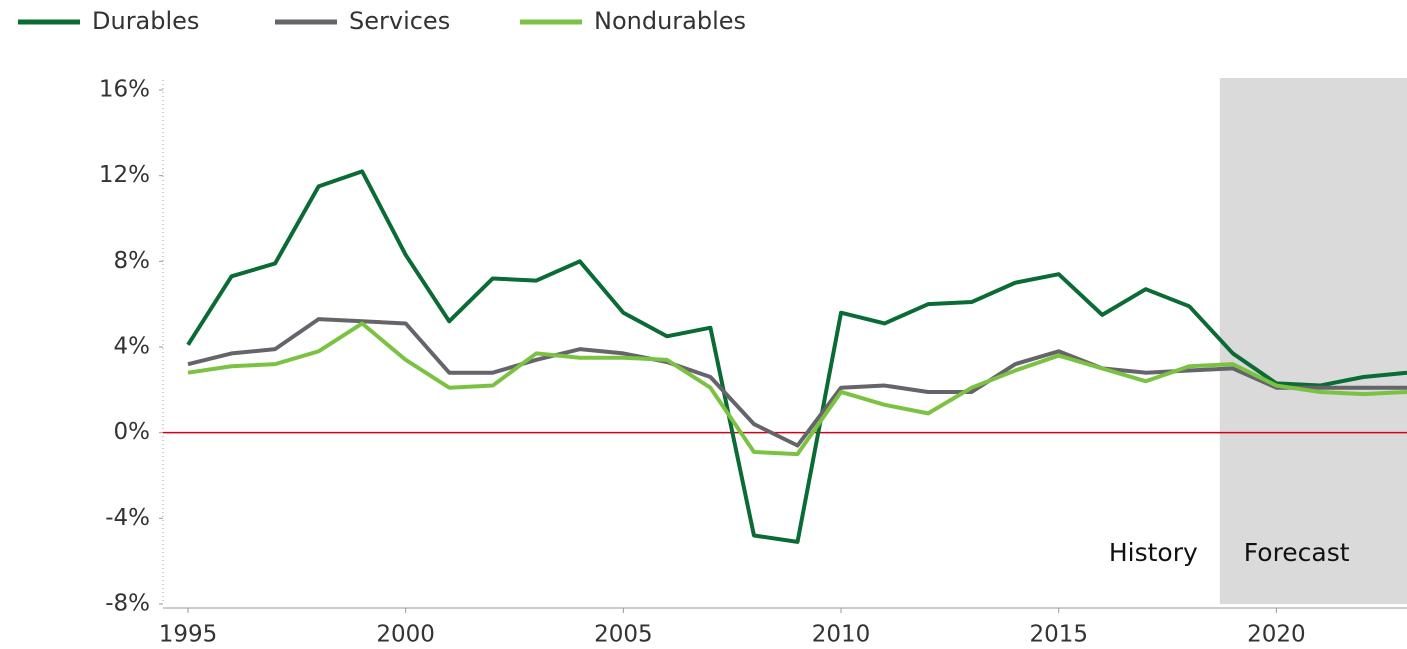 The image size is (1407, 649). Describe the element at coordinates (145, 21) in the screenshot. I see `legend-label: Durables` at that location.